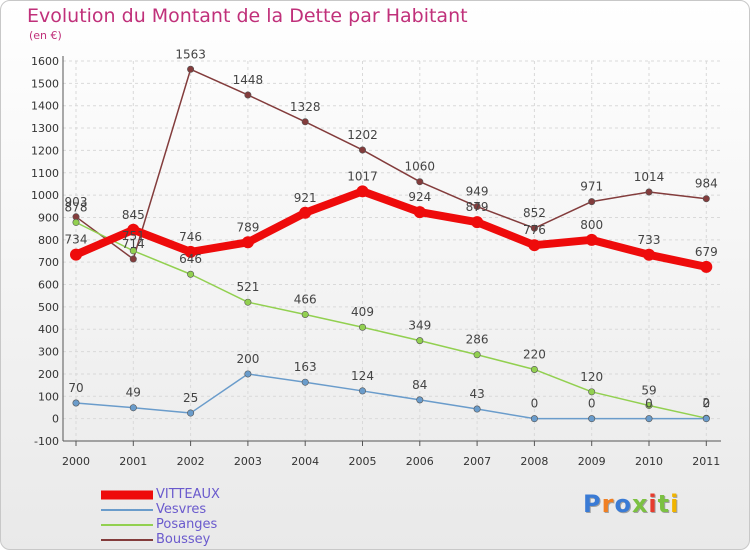 The image size is (750, 550). Describe the element at coordinates (75, 388) in the screenshot. I see `data-label: 70` at that location.